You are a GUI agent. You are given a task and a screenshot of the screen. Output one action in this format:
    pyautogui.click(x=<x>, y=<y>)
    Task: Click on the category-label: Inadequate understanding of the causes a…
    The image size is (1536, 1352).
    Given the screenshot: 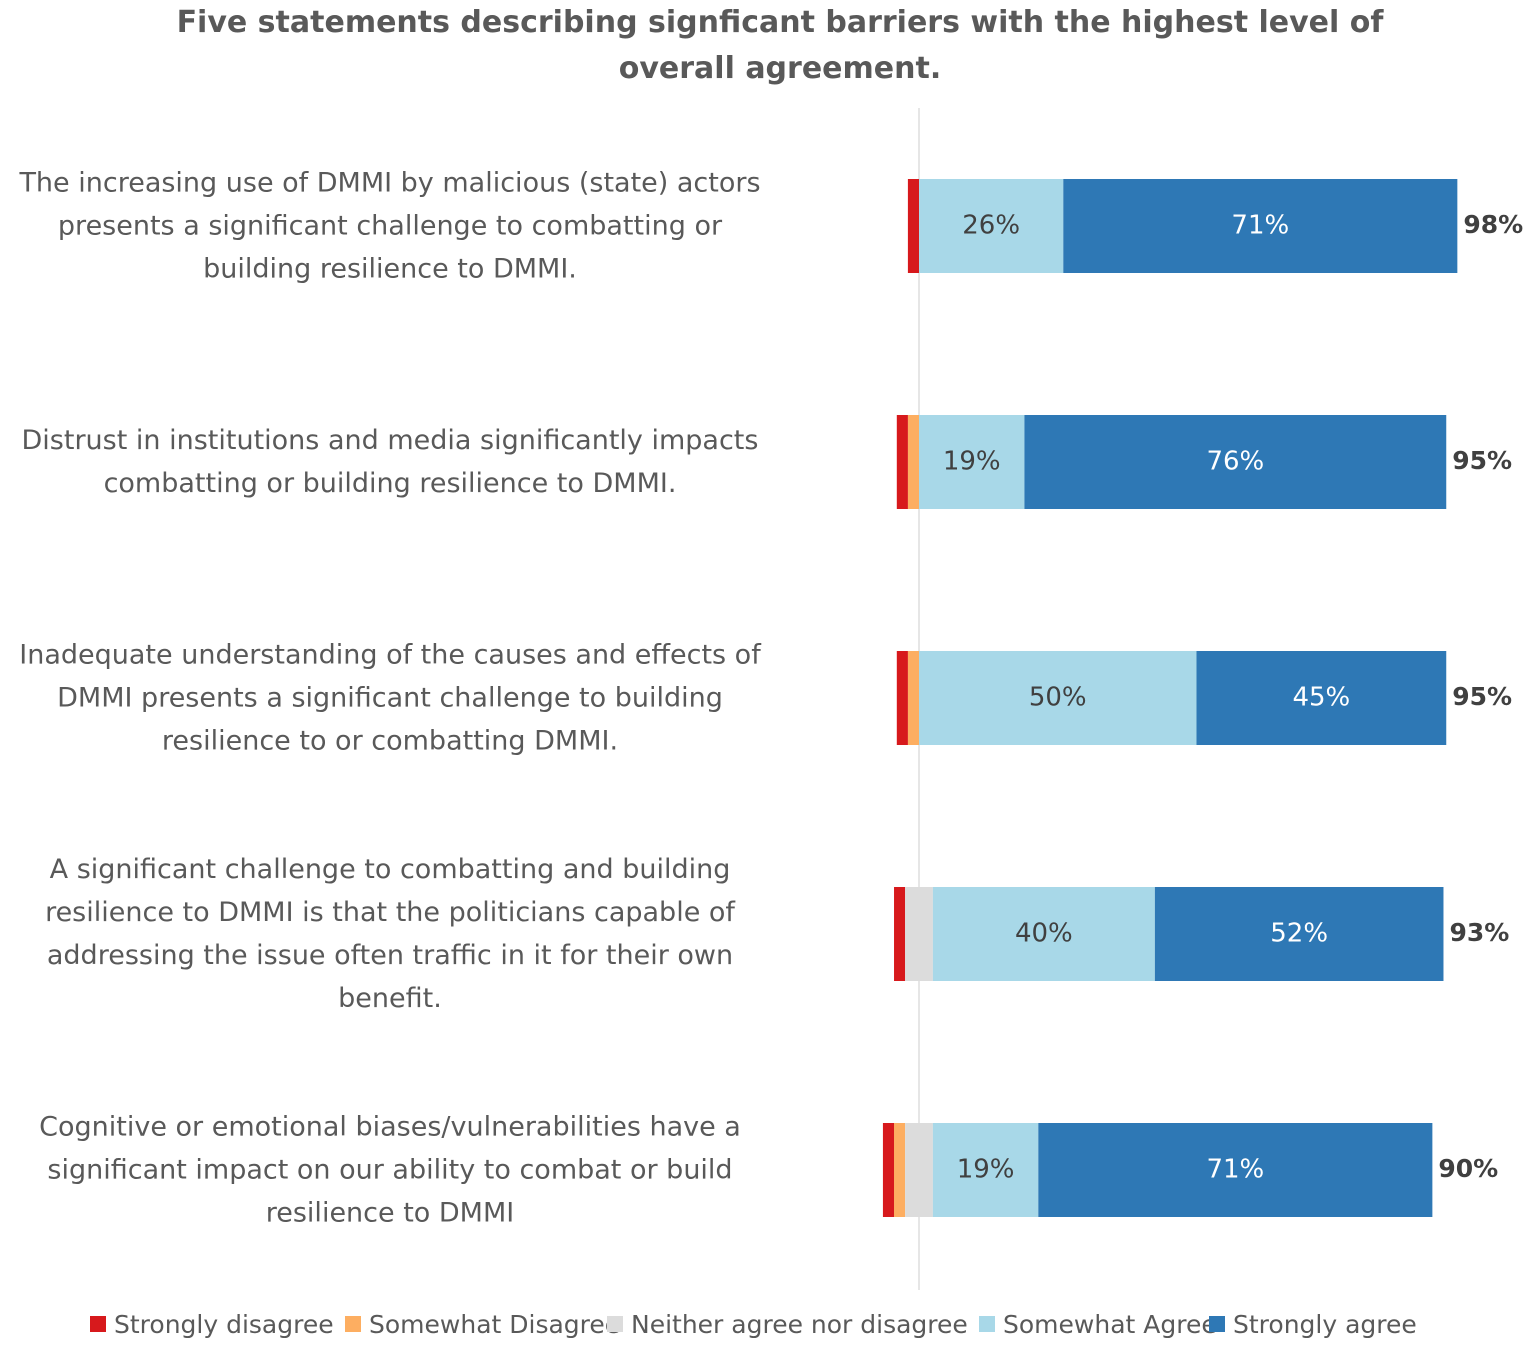 What is the action you would take?
    pyautogui.click(x=390, y=698)
    